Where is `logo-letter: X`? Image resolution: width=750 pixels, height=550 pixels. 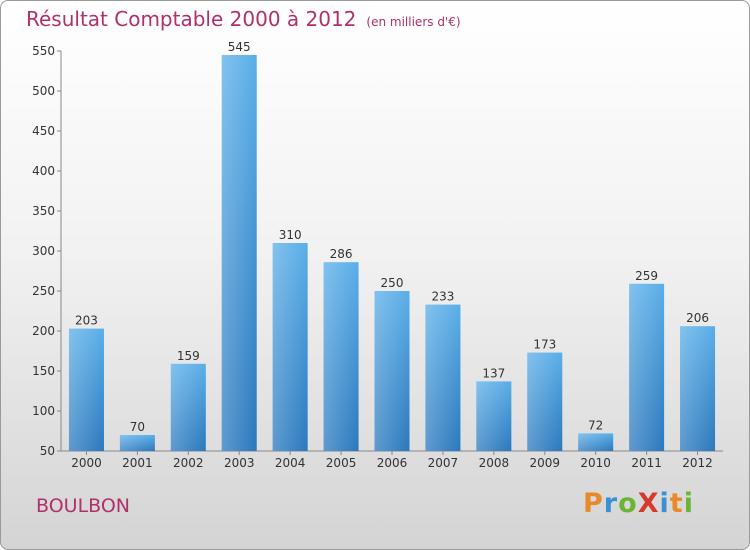
logo-letter: X is located at coordinates (648, 503).